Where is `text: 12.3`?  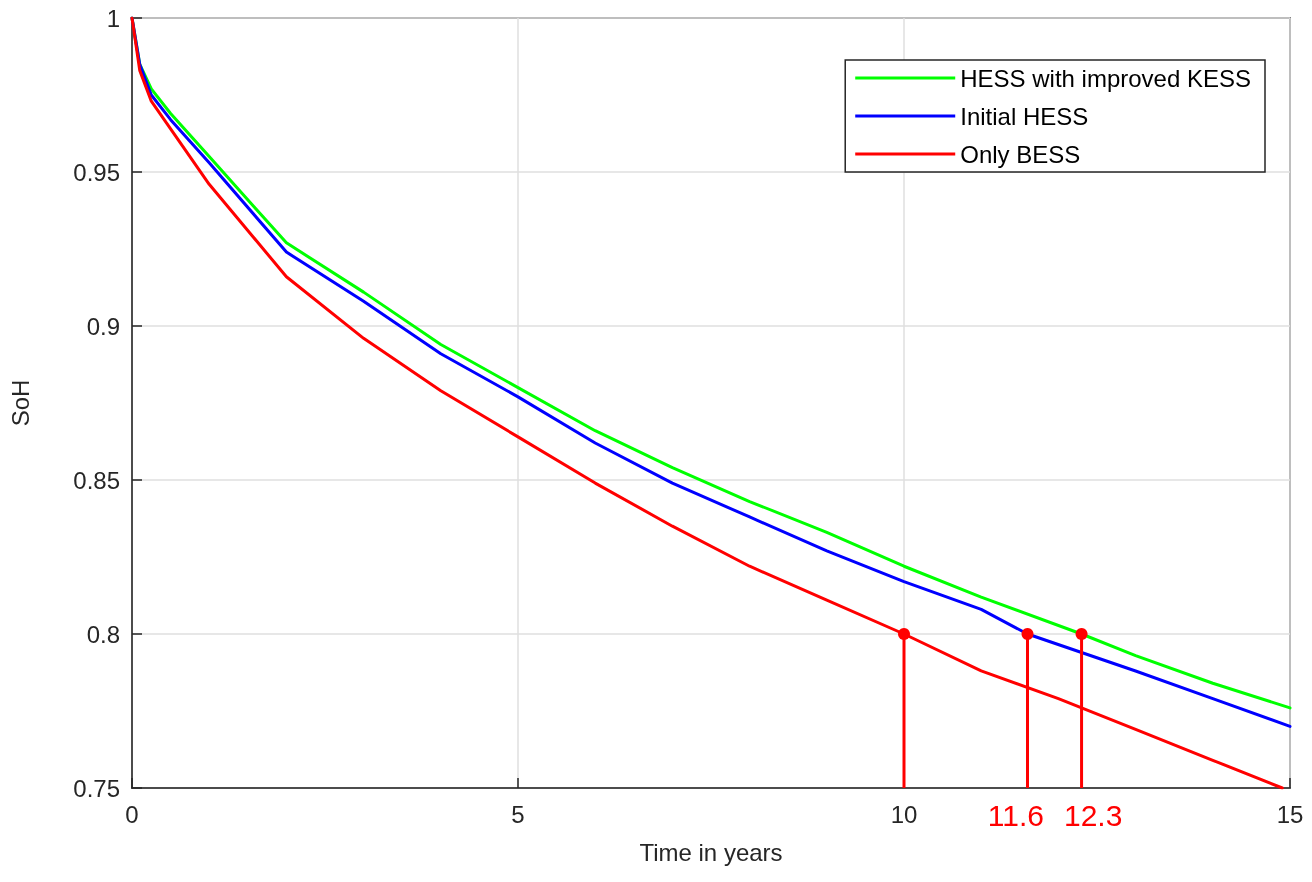
text: 12.3 is located at coordinates (1093, 815).